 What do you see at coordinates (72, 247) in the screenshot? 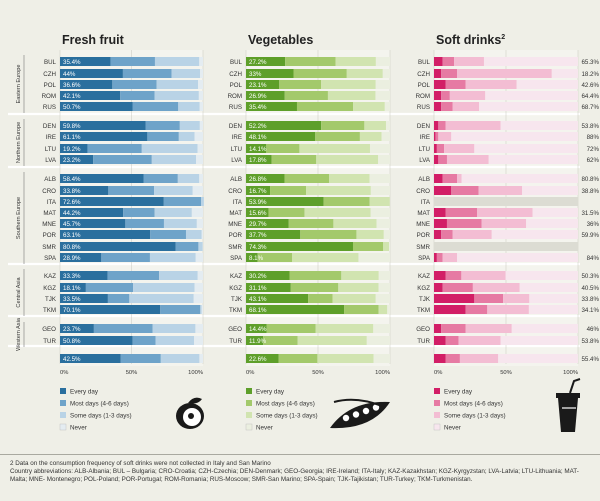
I see `data-label: 80.8%` at bounding box center [72, 247].